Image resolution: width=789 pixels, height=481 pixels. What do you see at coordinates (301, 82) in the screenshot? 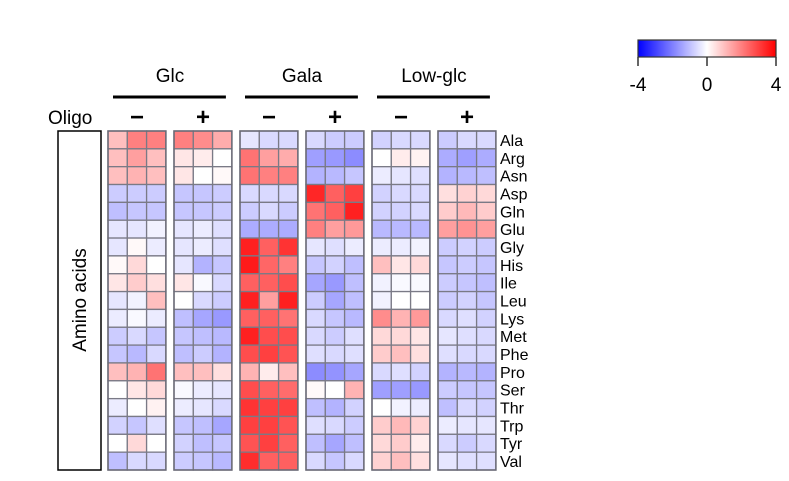
I see `group-headers: Glc Gala Low-glc` at bounding box center [301, 82].